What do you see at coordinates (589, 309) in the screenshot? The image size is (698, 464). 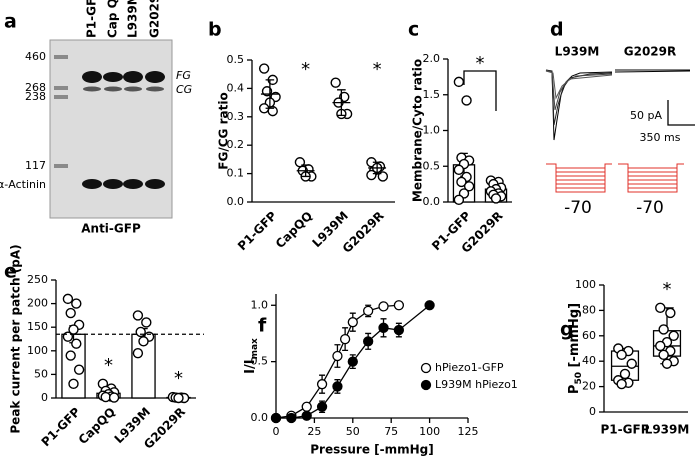 I see `y-tick-label: 80` at bounding box center [589, 309].